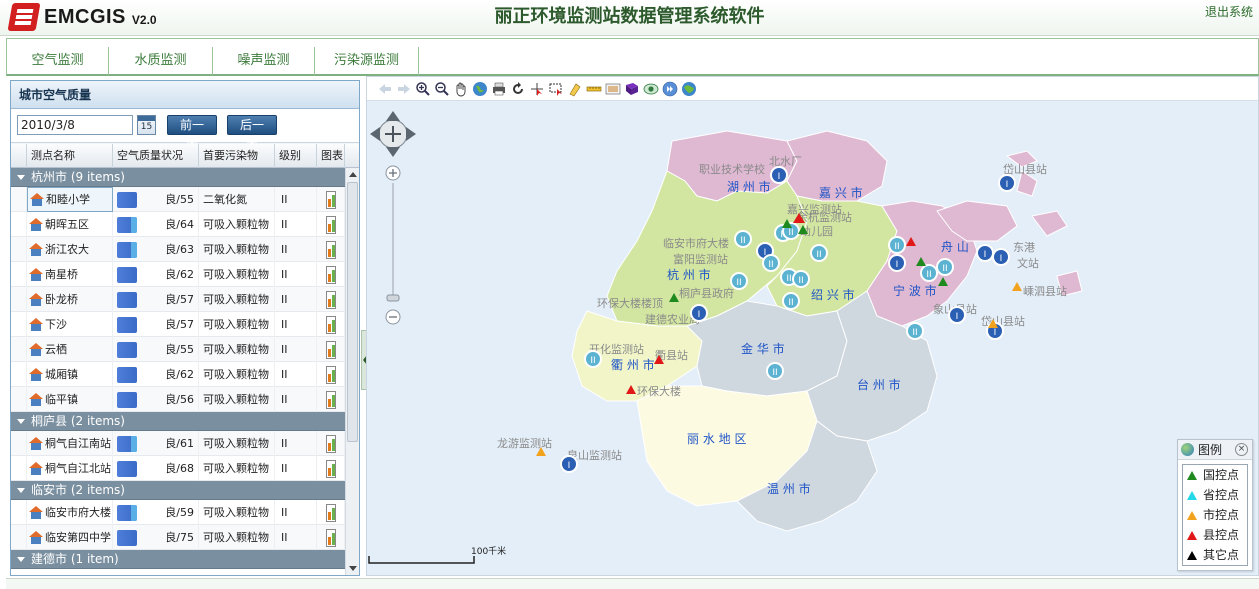 Image resolution: width=1259 pixels, height=589 pixels. What do you see at coordinates (146, 125) in the screenshot?
I see `calendar-icon: 15` at bounding box center [146, 125].